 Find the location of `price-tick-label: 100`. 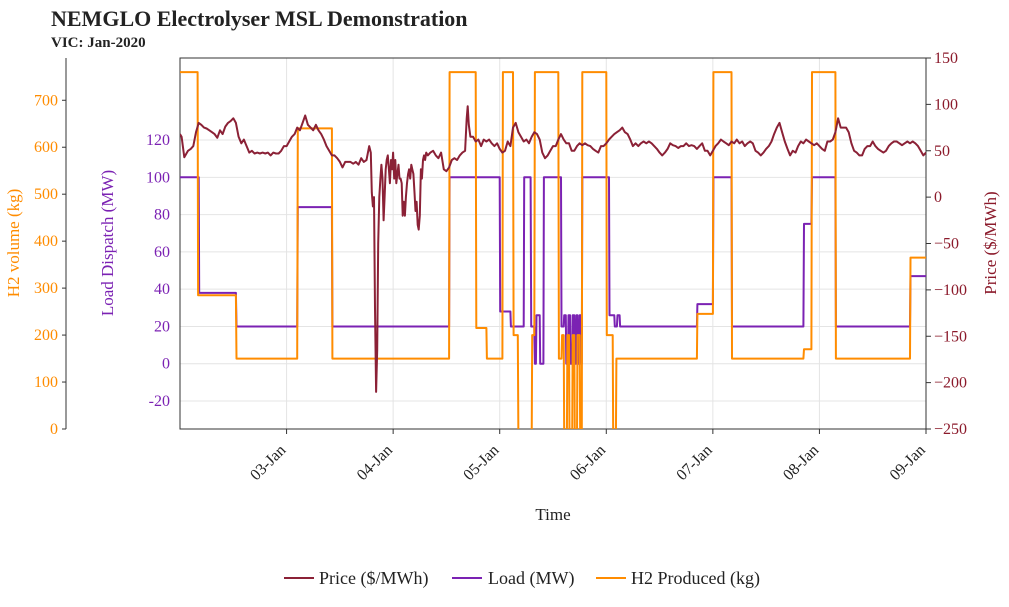

price-tick-label: 100 is located at coordinates (946, 104).